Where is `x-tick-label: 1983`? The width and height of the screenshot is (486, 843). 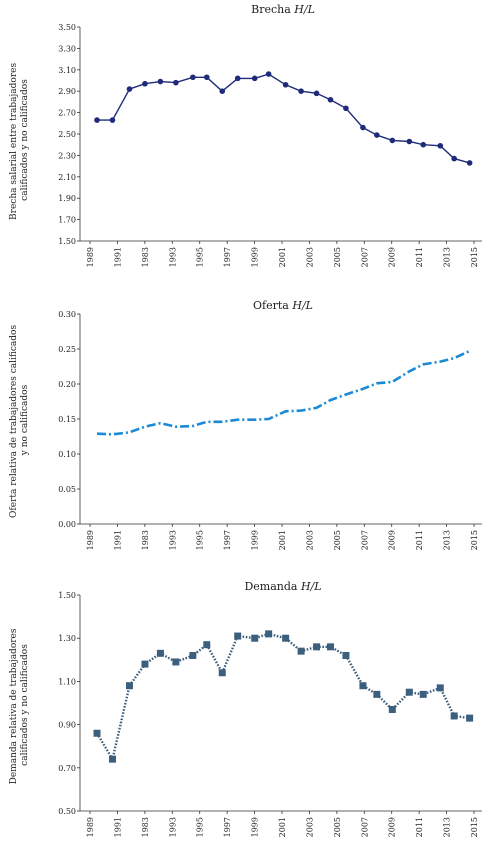 x-tick-label: 1983 is located at coordinates (145, 827).